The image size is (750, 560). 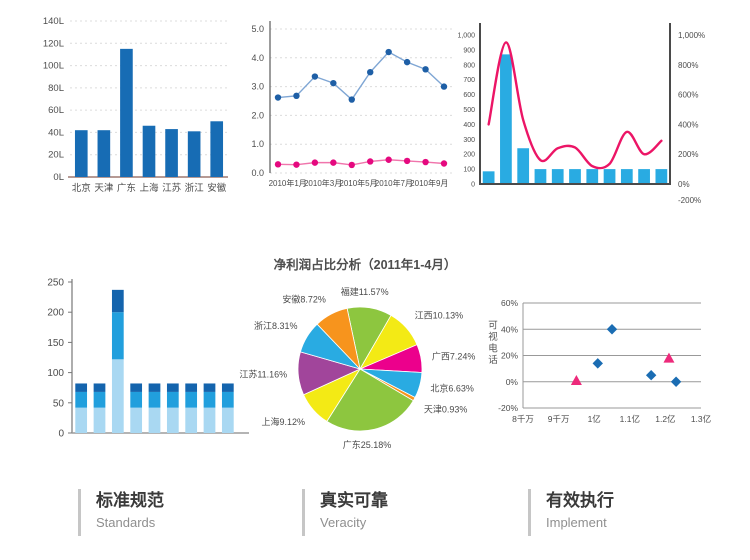 I want to click on svg-text: 60%, so click(x=509, y=303).